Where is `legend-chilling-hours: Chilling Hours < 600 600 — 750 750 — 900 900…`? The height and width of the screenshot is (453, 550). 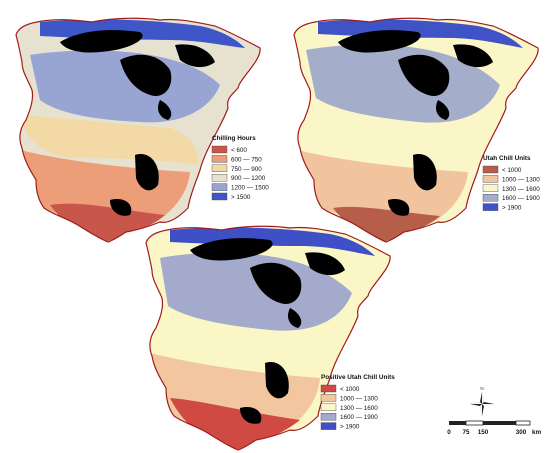
legend-chilling-hours: Chilling Hours < 600 600 — 750 750 — 900 900… is located at coordinates (240, 168).